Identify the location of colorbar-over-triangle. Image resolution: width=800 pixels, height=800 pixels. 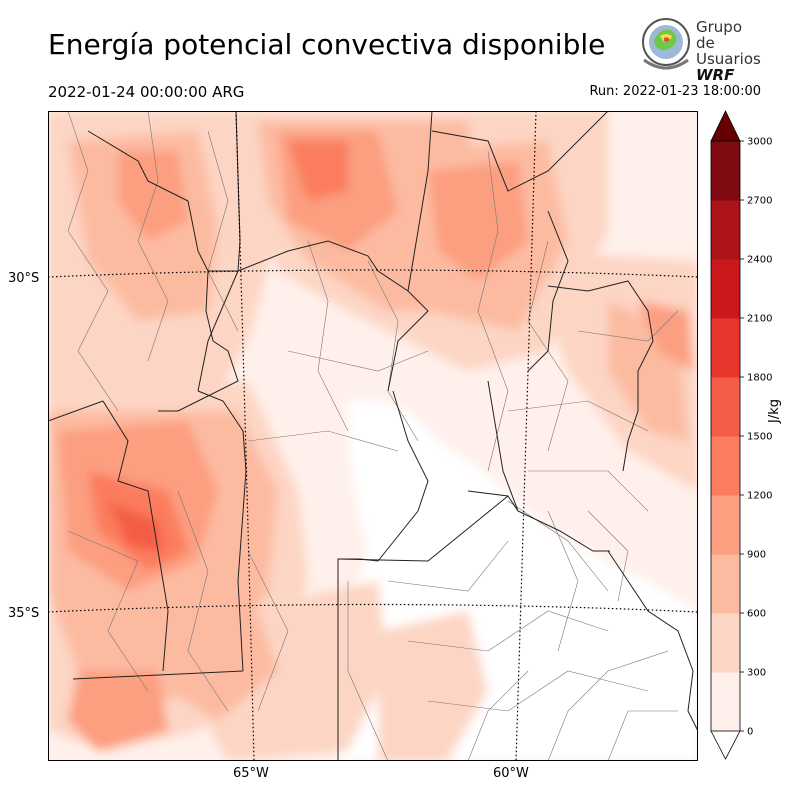
(725, 126).